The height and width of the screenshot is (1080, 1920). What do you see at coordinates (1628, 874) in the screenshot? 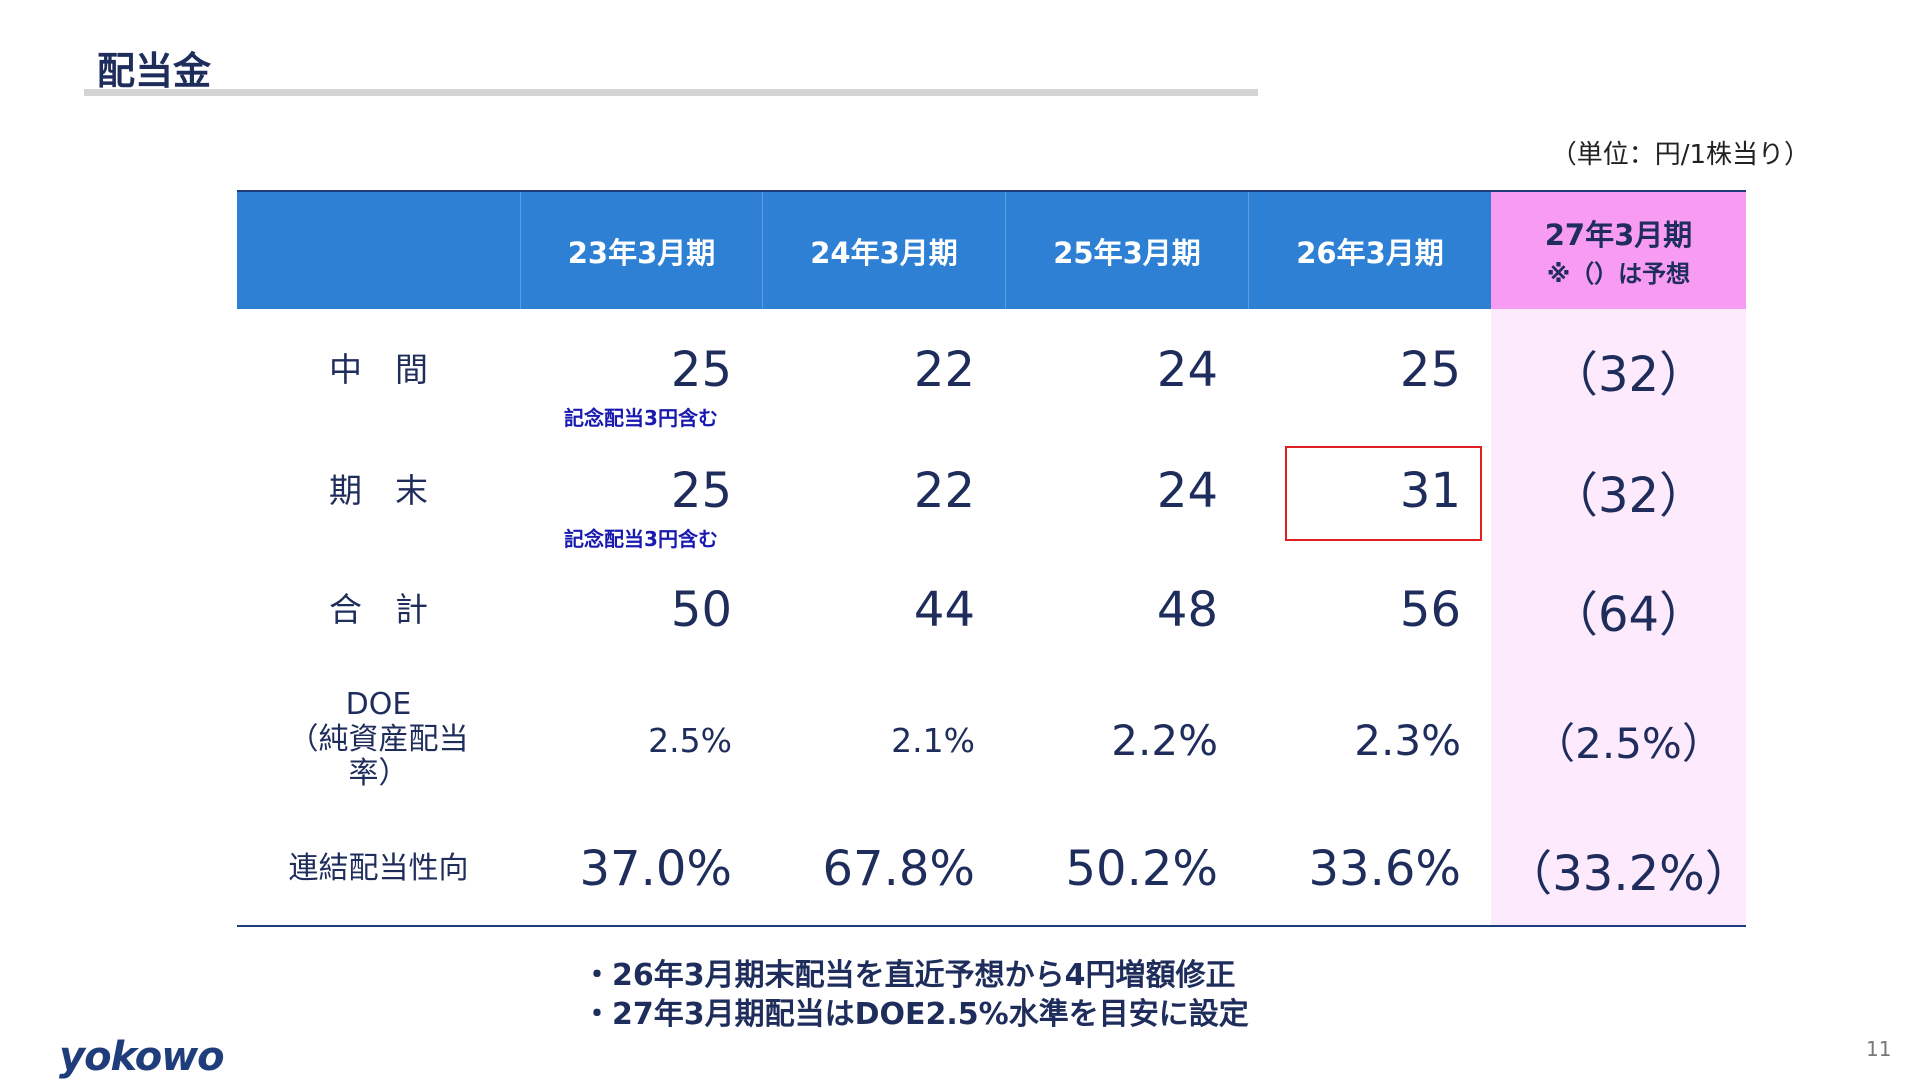
I see `table-cell: （33.2%）` at bounding box center [1628, 874].